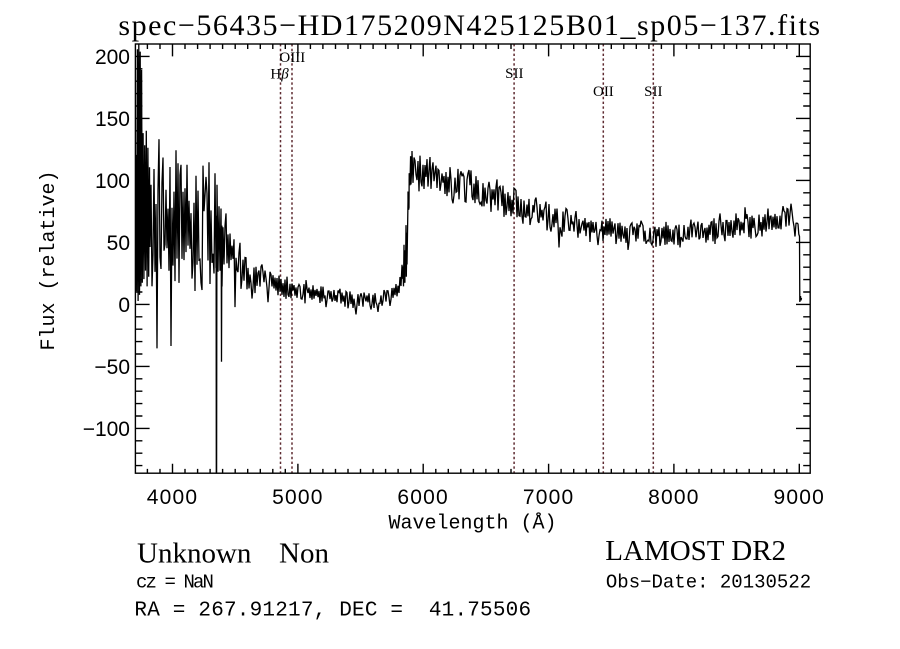  What do you see at coordinates (695, 551) in the screenshot?
I see `svg-text: LAMOST DR2` at bounding box center [695, 551].